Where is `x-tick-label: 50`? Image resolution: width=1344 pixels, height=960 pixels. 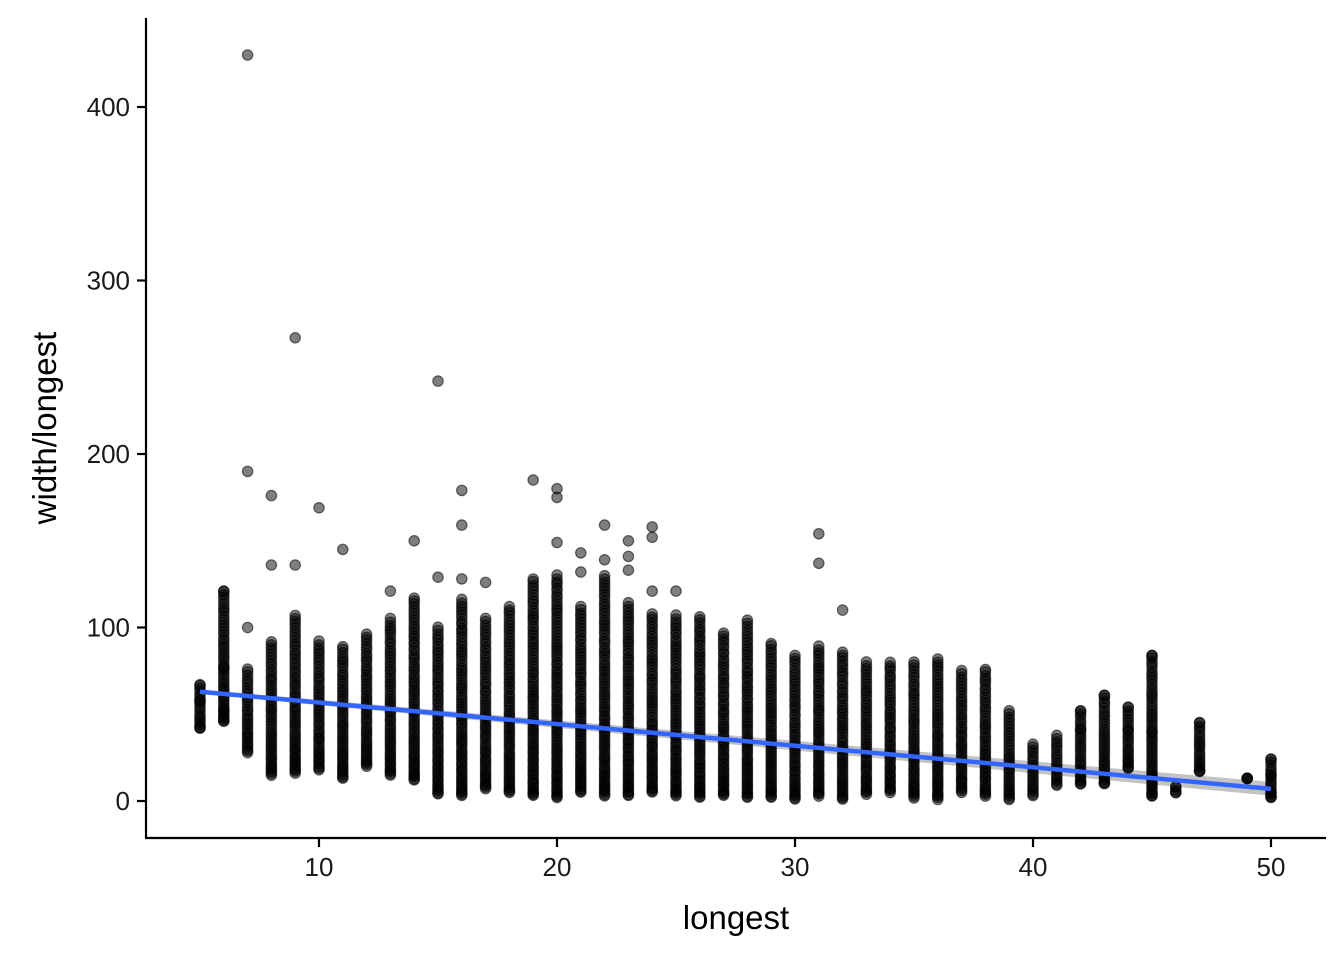
x-tick-label: 50 is located at coordinates (1271, 867).